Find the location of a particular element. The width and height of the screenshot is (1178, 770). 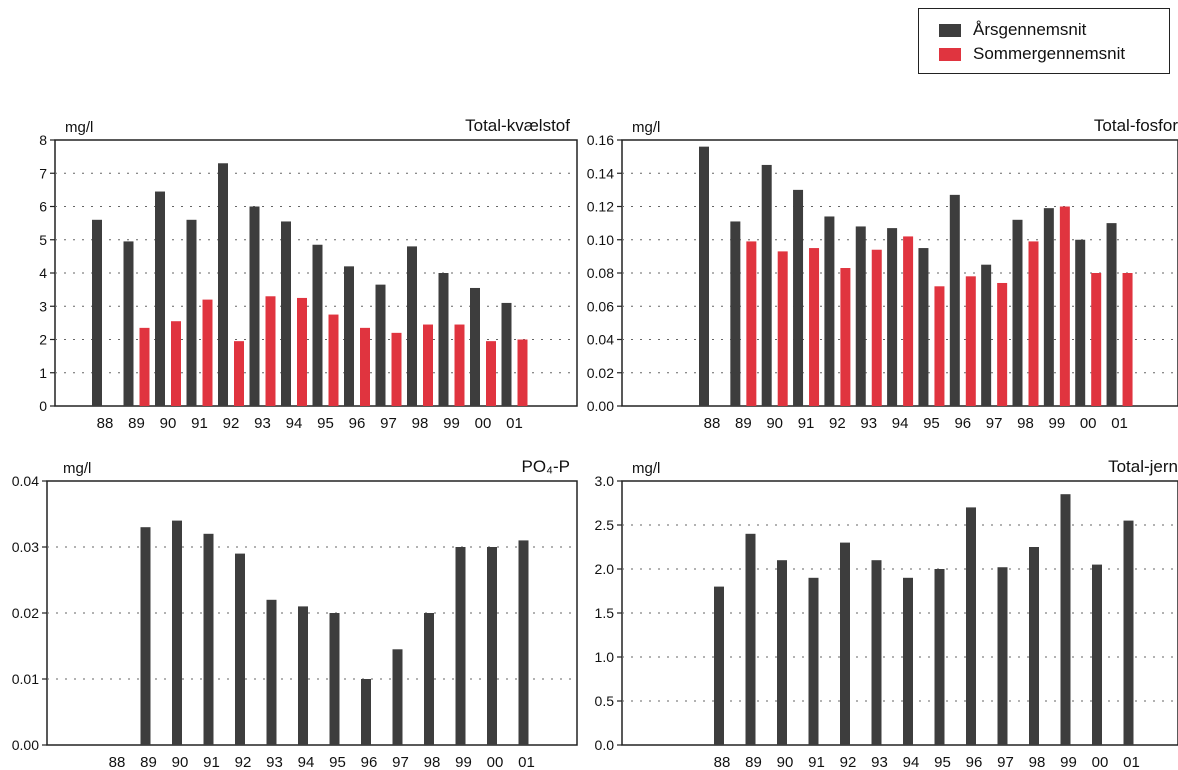

x-tick-label-3-97: 97 is located at coordinates (1005, 762).